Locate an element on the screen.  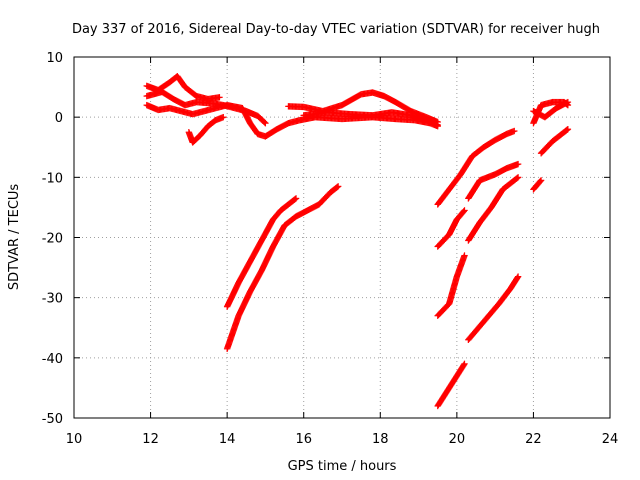
x-tick-label: 10 is located at coordinates (74, 439).